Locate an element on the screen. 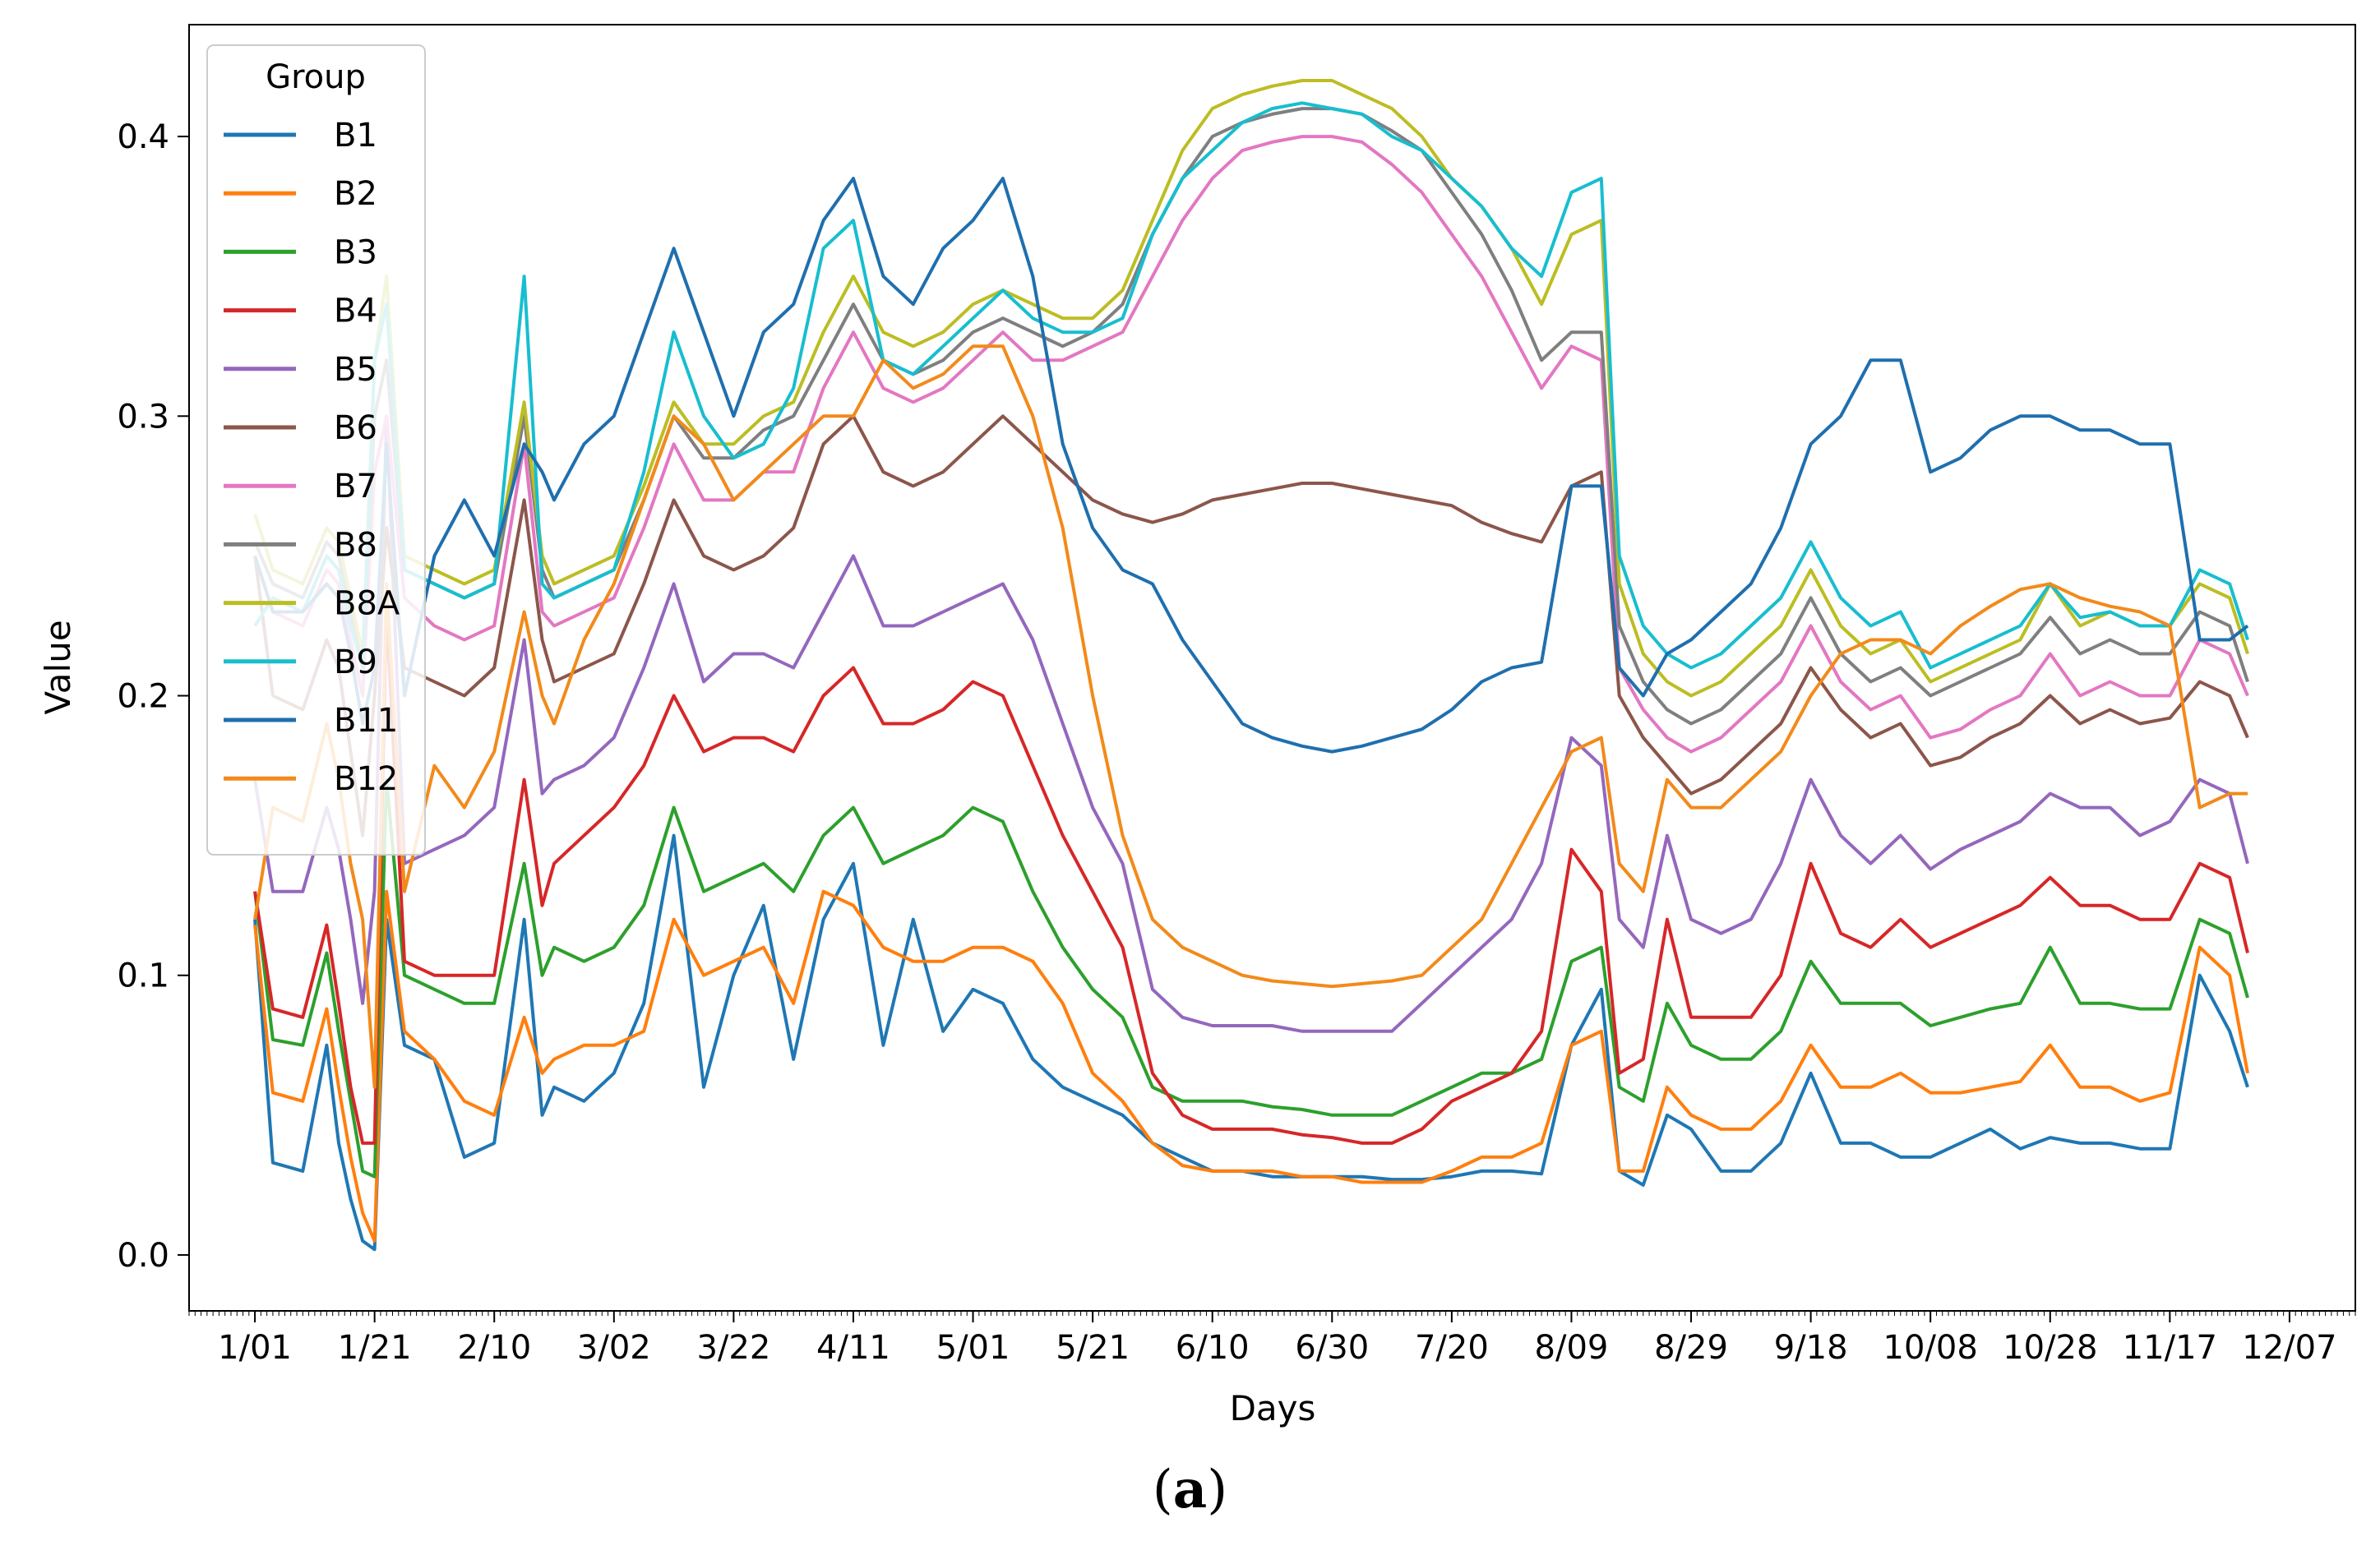 The height and width of the screenshot is (1541, 2380). y-tick-label: 0.1 is located at coordinates (143, 976).